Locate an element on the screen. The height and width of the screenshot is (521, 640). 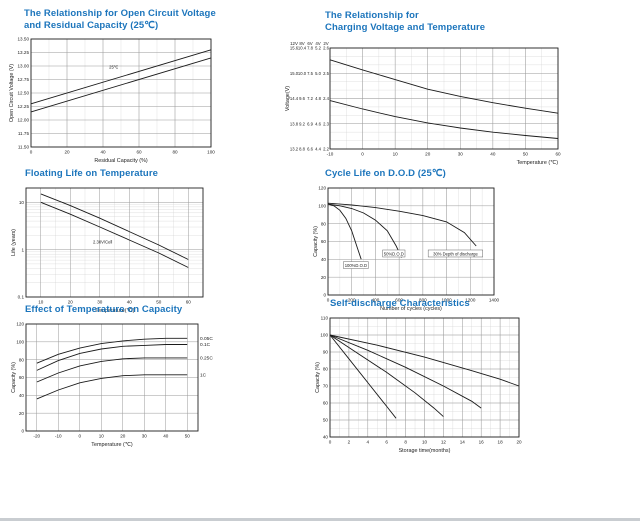
series-storage-30c is located at coordinates (386, 375).